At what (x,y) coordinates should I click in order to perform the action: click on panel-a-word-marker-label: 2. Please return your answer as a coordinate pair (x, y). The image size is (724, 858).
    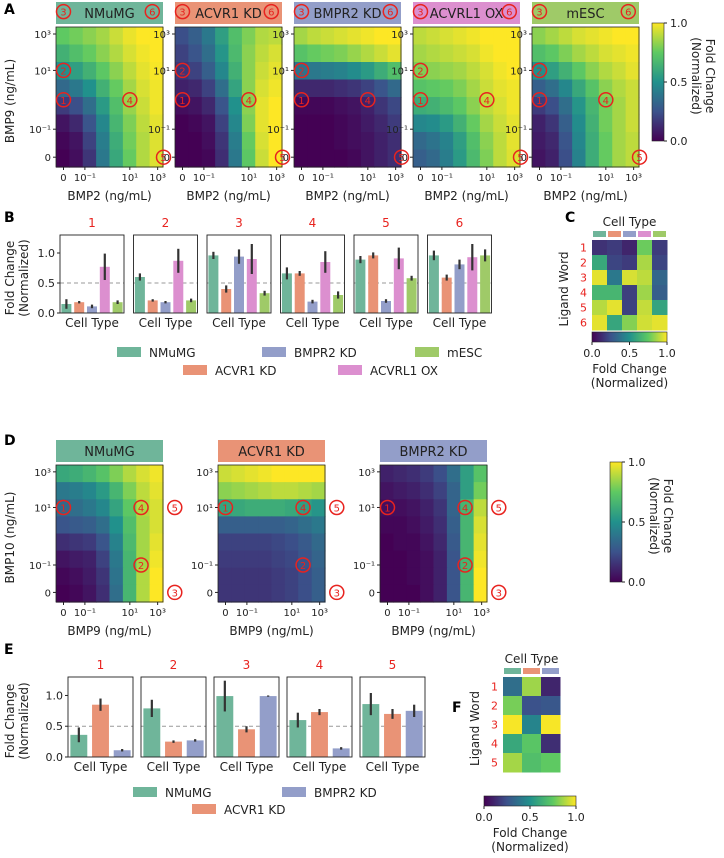
    Looking at the image, I should click on (301, 71).